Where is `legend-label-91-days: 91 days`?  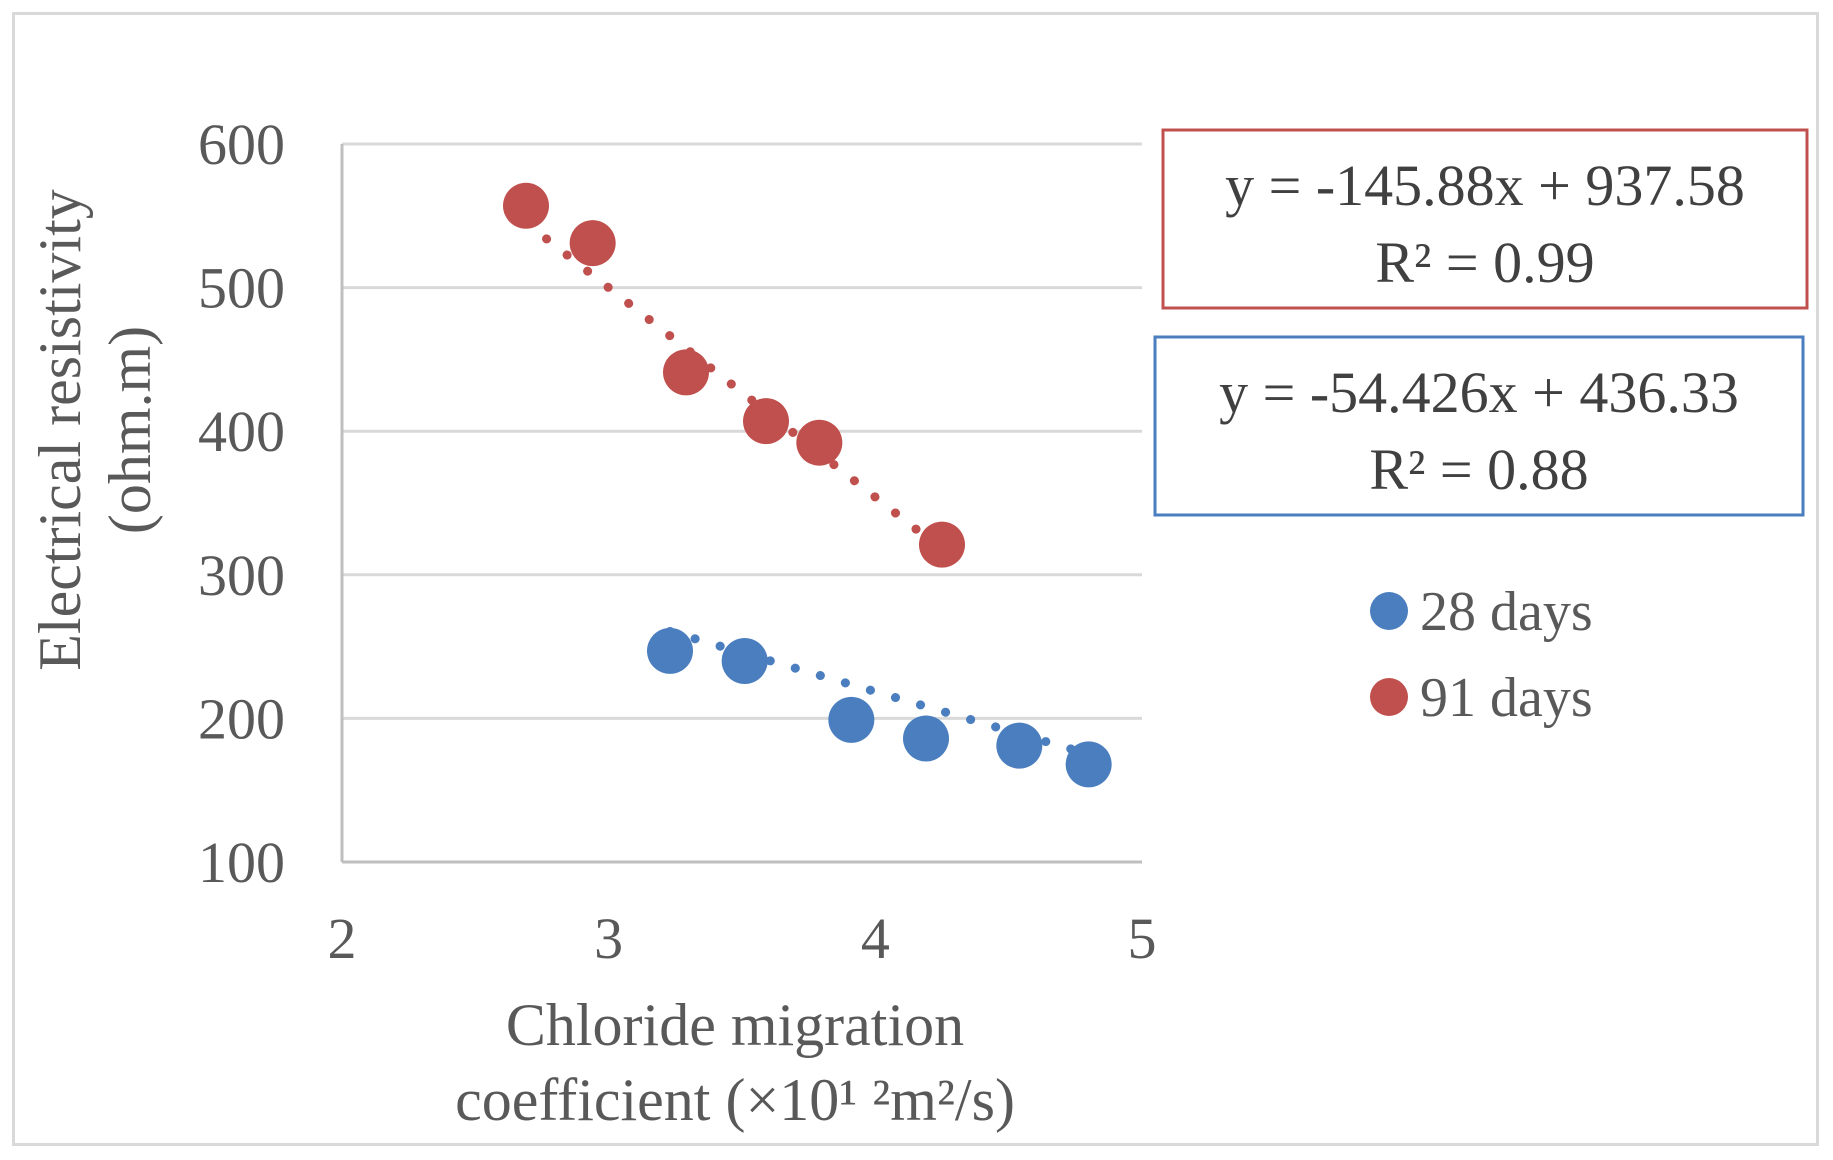
legend-label-91-days: 91 days is located at coordinates (1506, 698).